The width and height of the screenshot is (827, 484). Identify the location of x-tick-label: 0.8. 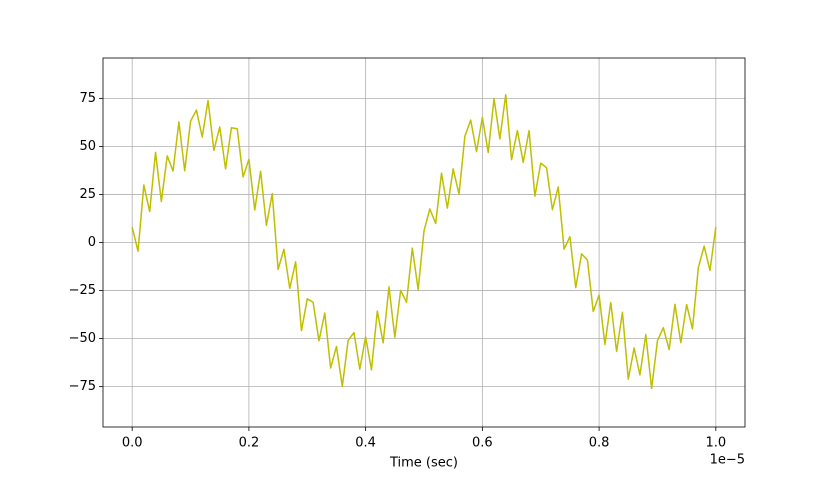
(599, 443).